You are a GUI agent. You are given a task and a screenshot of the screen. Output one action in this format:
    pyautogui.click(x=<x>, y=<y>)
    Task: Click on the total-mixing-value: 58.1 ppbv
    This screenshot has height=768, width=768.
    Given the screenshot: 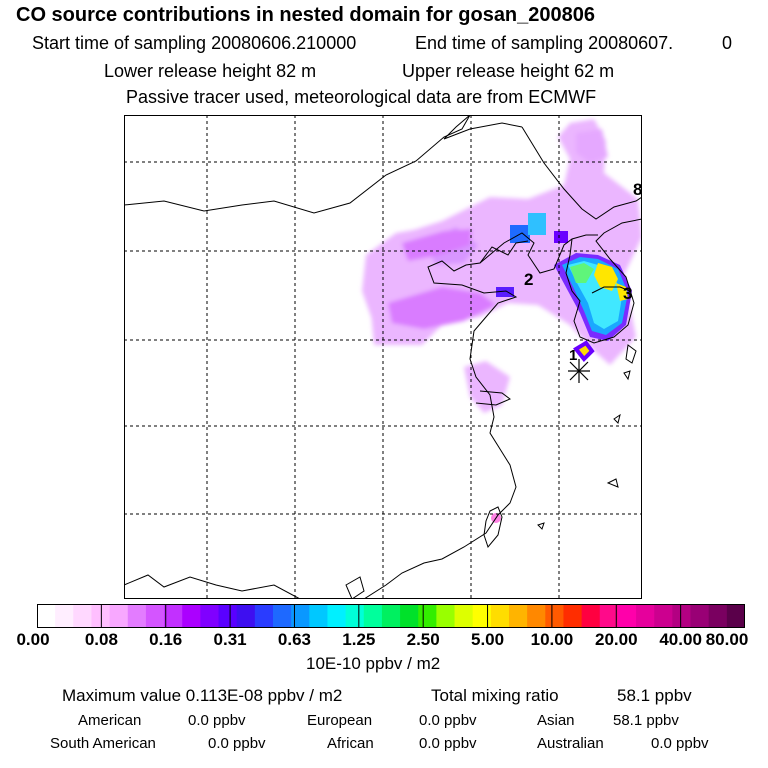 What is the action you would take?
    pyautogui.click(x=654, y=695)
    